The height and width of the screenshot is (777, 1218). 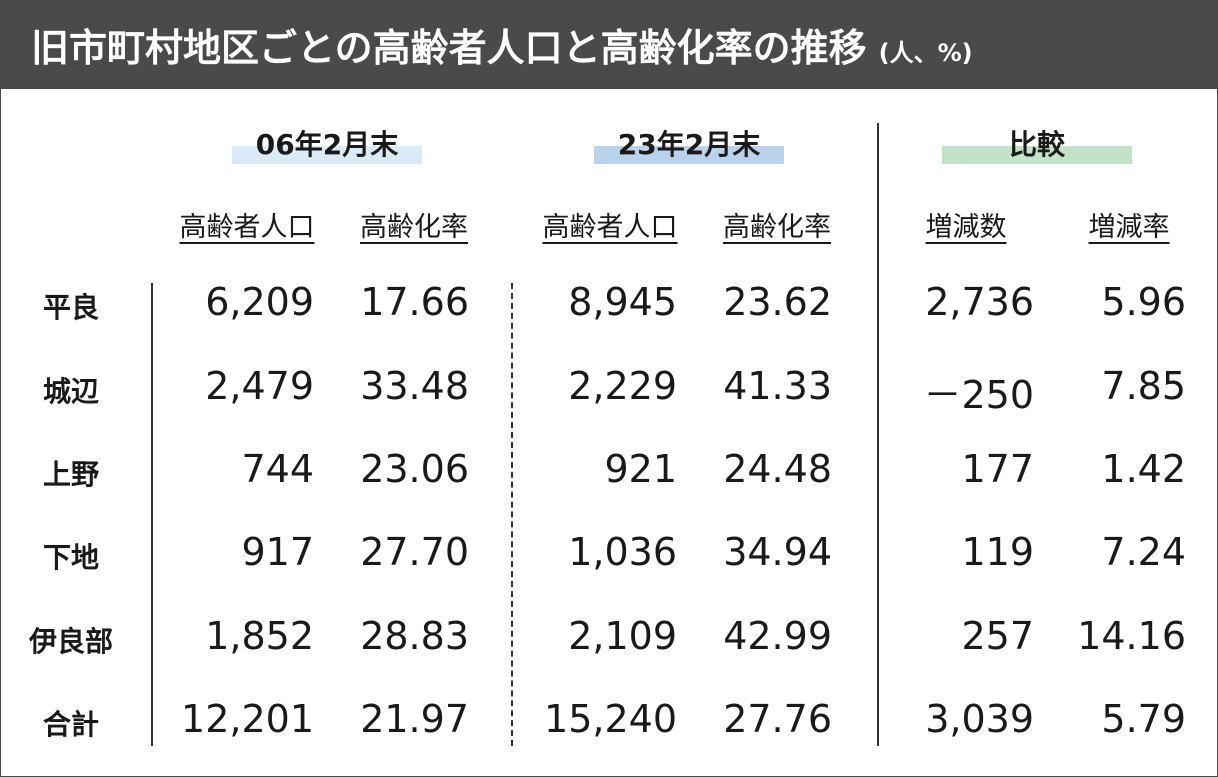 What do you see at coordinates (70, 557) in the screenshot?
I see `row-label: 下地` at bounding box center [70, 557].